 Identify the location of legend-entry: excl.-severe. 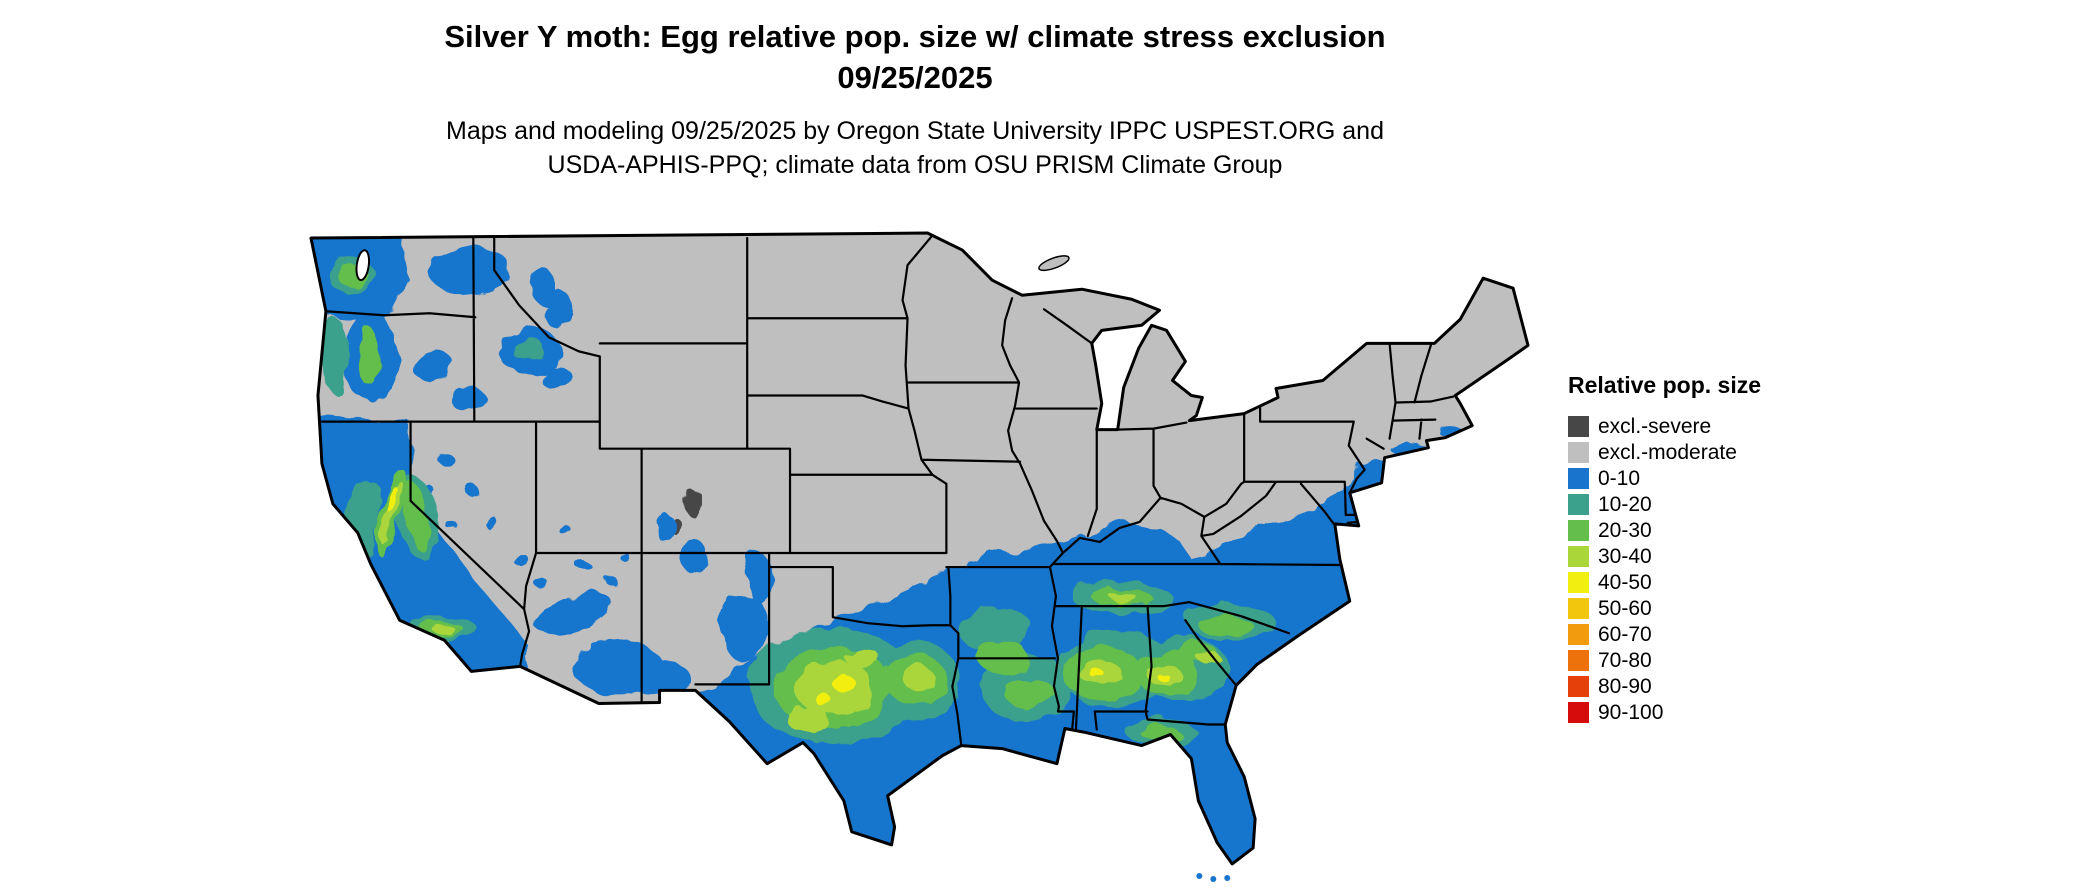
(1664, 426).